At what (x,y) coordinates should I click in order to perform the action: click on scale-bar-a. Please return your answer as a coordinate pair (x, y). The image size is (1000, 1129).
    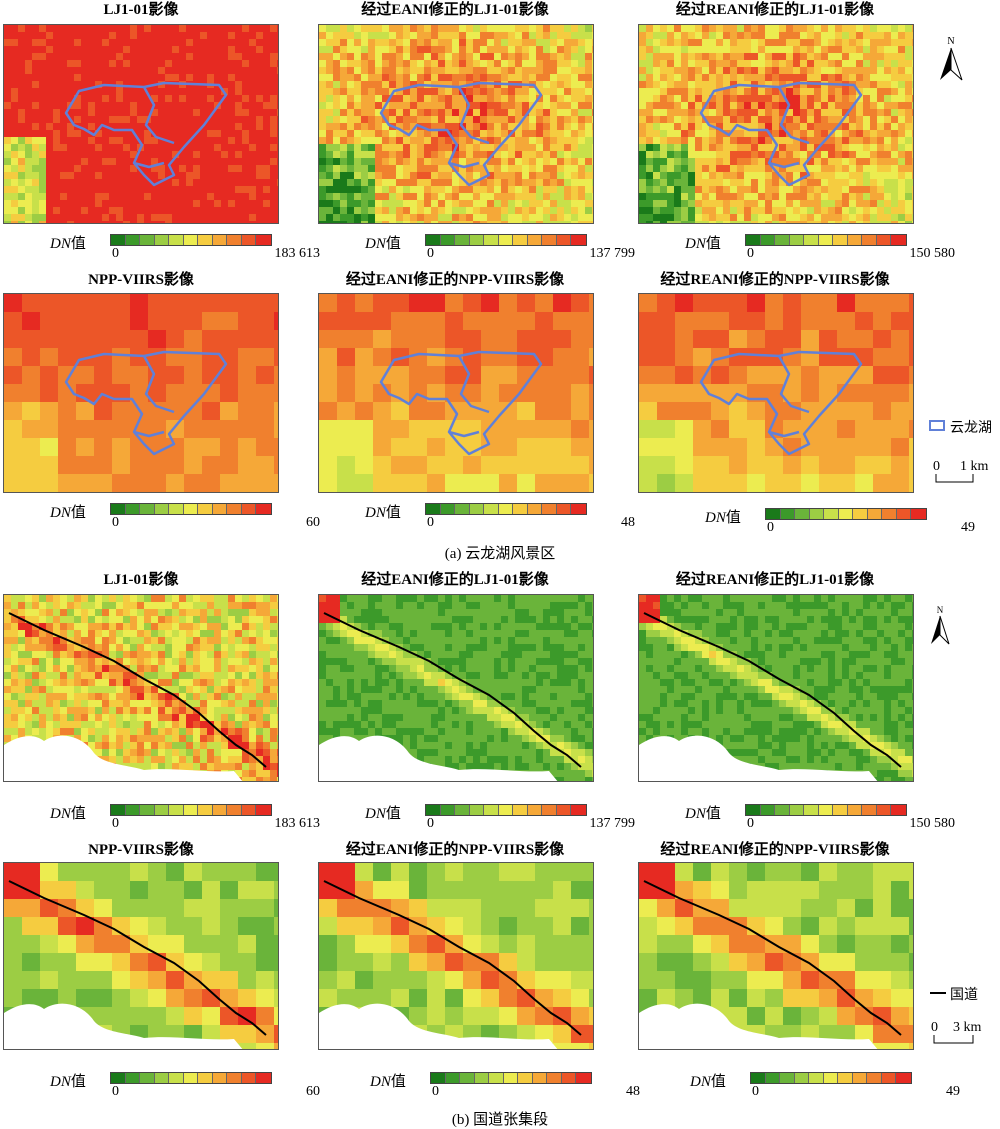
    Looking at the image, I should click on (954, 478).